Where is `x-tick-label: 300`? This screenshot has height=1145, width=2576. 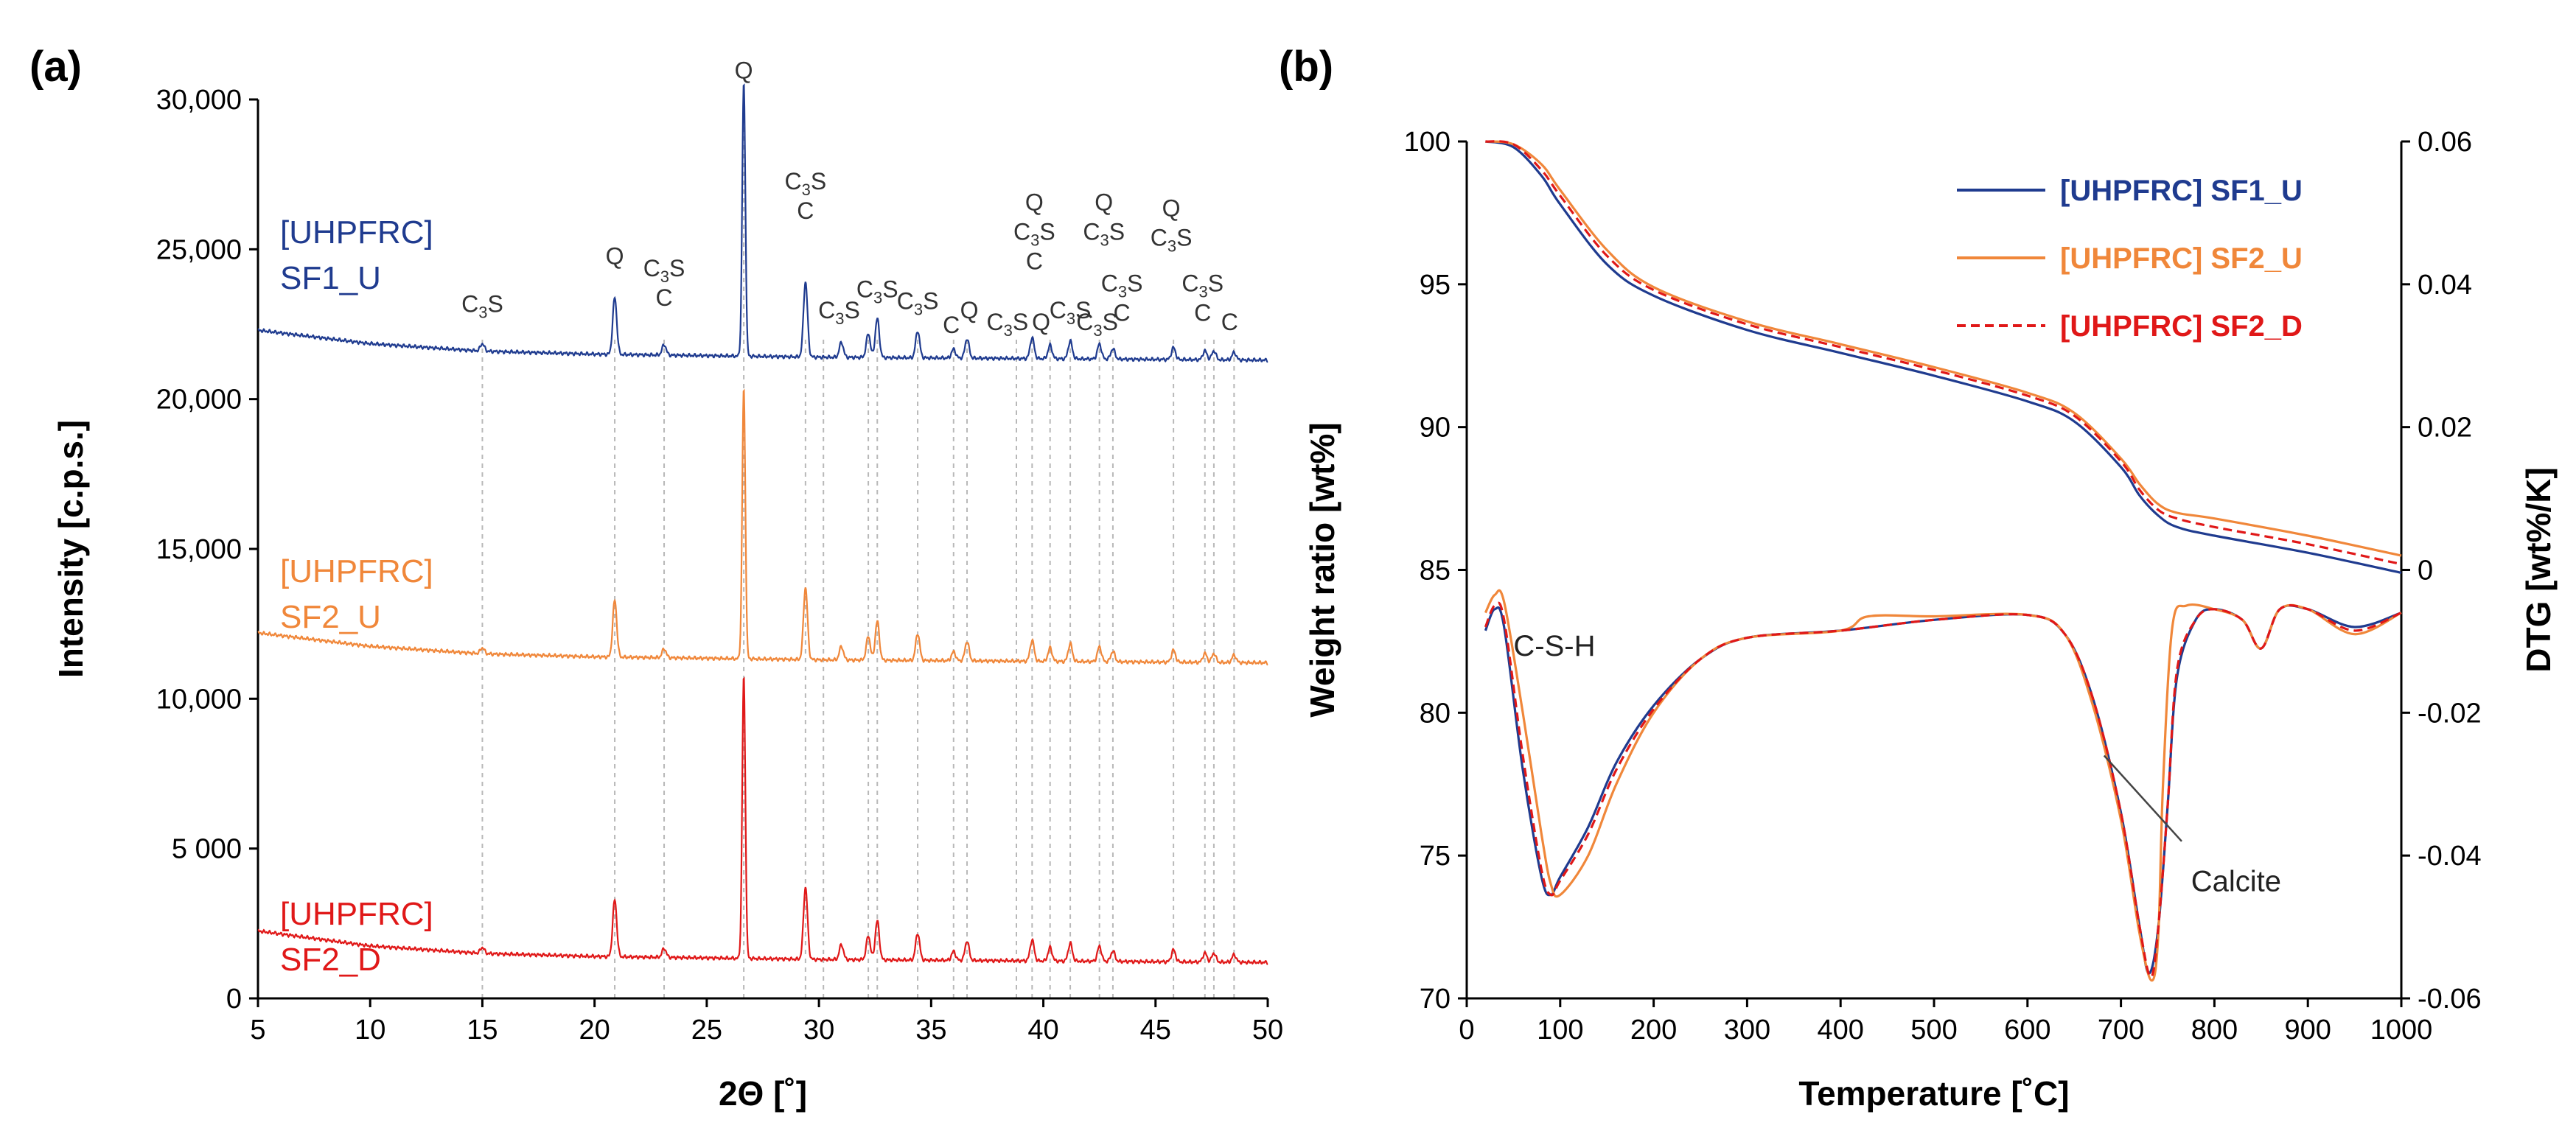
x-tick-label: 300 is located at coordinates (1747, 1030).